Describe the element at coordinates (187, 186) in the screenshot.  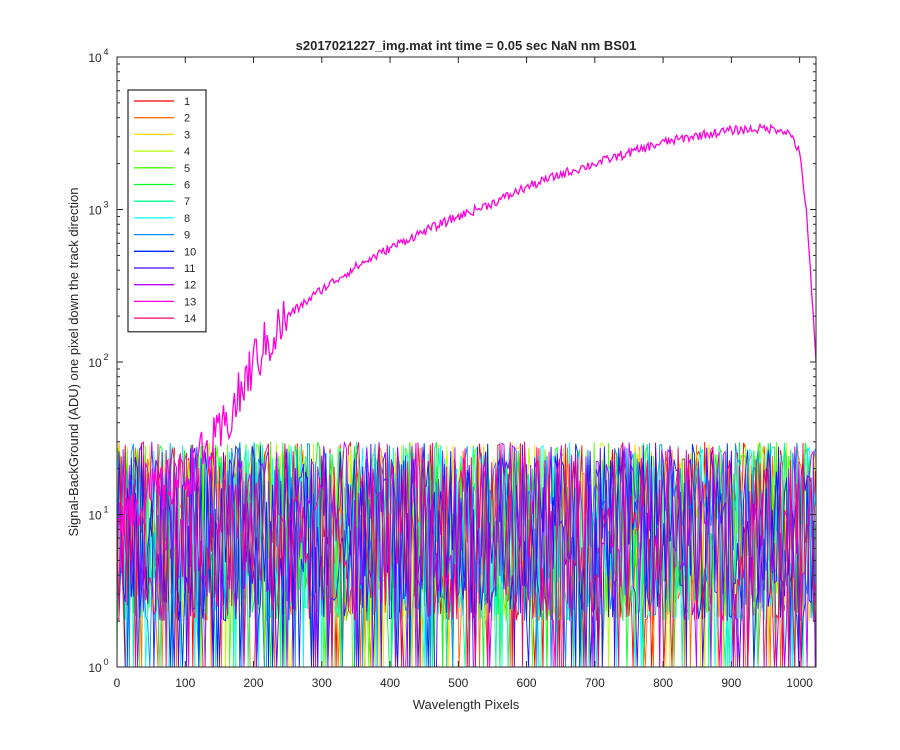
I see `legend-label-6: 6` at that location.